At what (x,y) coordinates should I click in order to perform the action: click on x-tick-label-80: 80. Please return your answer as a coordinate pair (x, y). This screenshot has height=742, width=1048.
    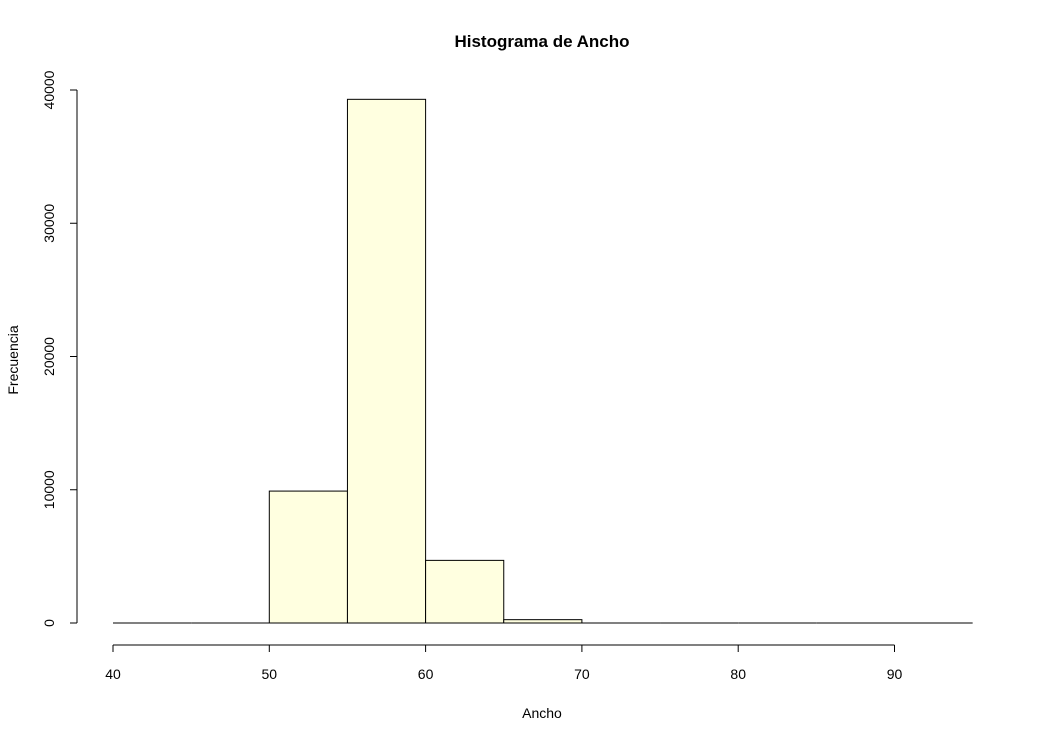
    Looking at the image, I should click on (738, 674).